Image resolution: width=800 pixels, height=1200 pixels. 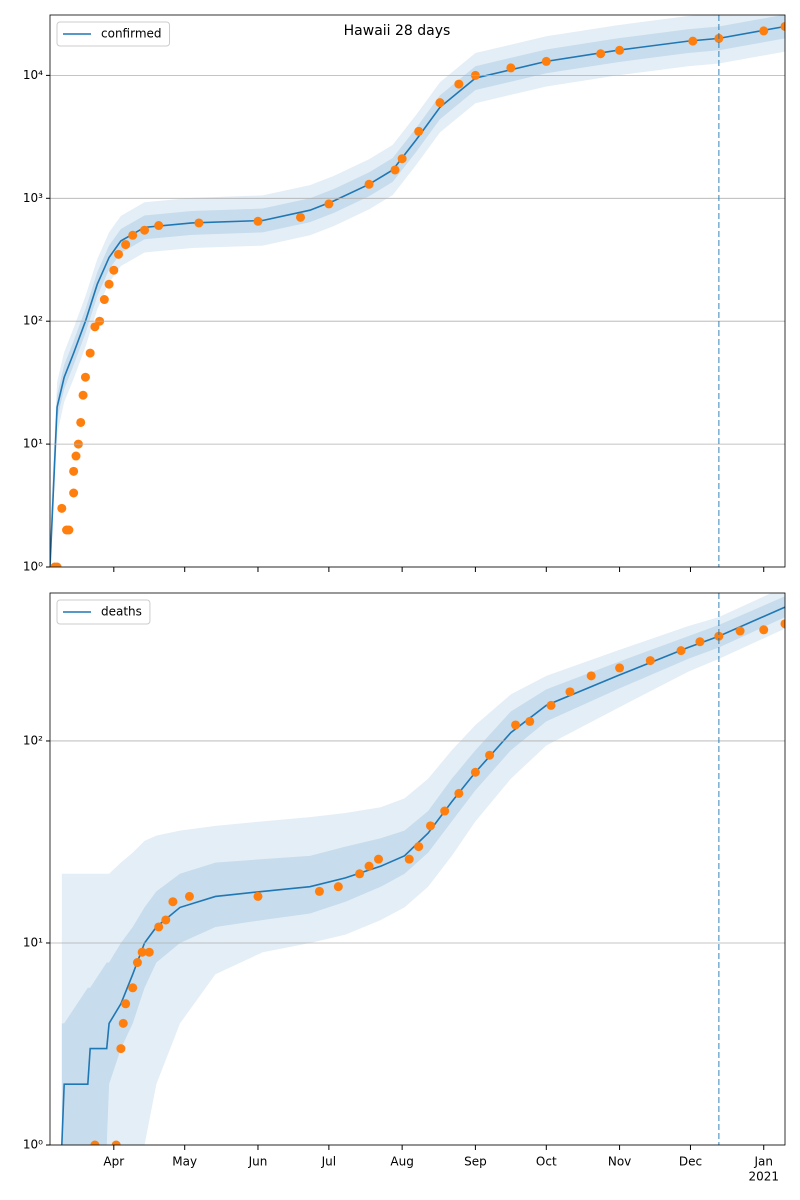 I want to click on x-tick-label: Jun, so click(x=258, y=1162).